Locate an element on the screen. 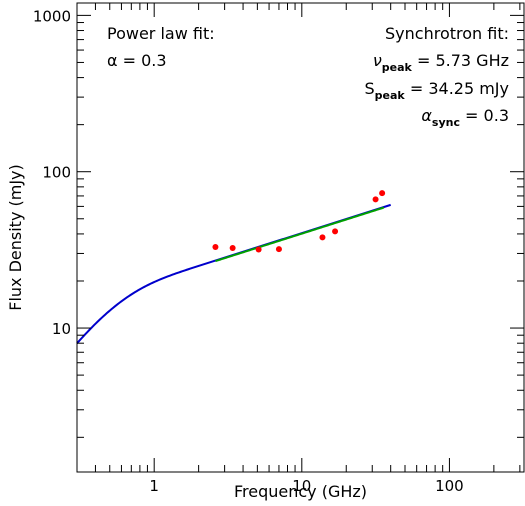  alpha-sync-annotation: αsync = 0.3 is located at coordinates (465, 117).